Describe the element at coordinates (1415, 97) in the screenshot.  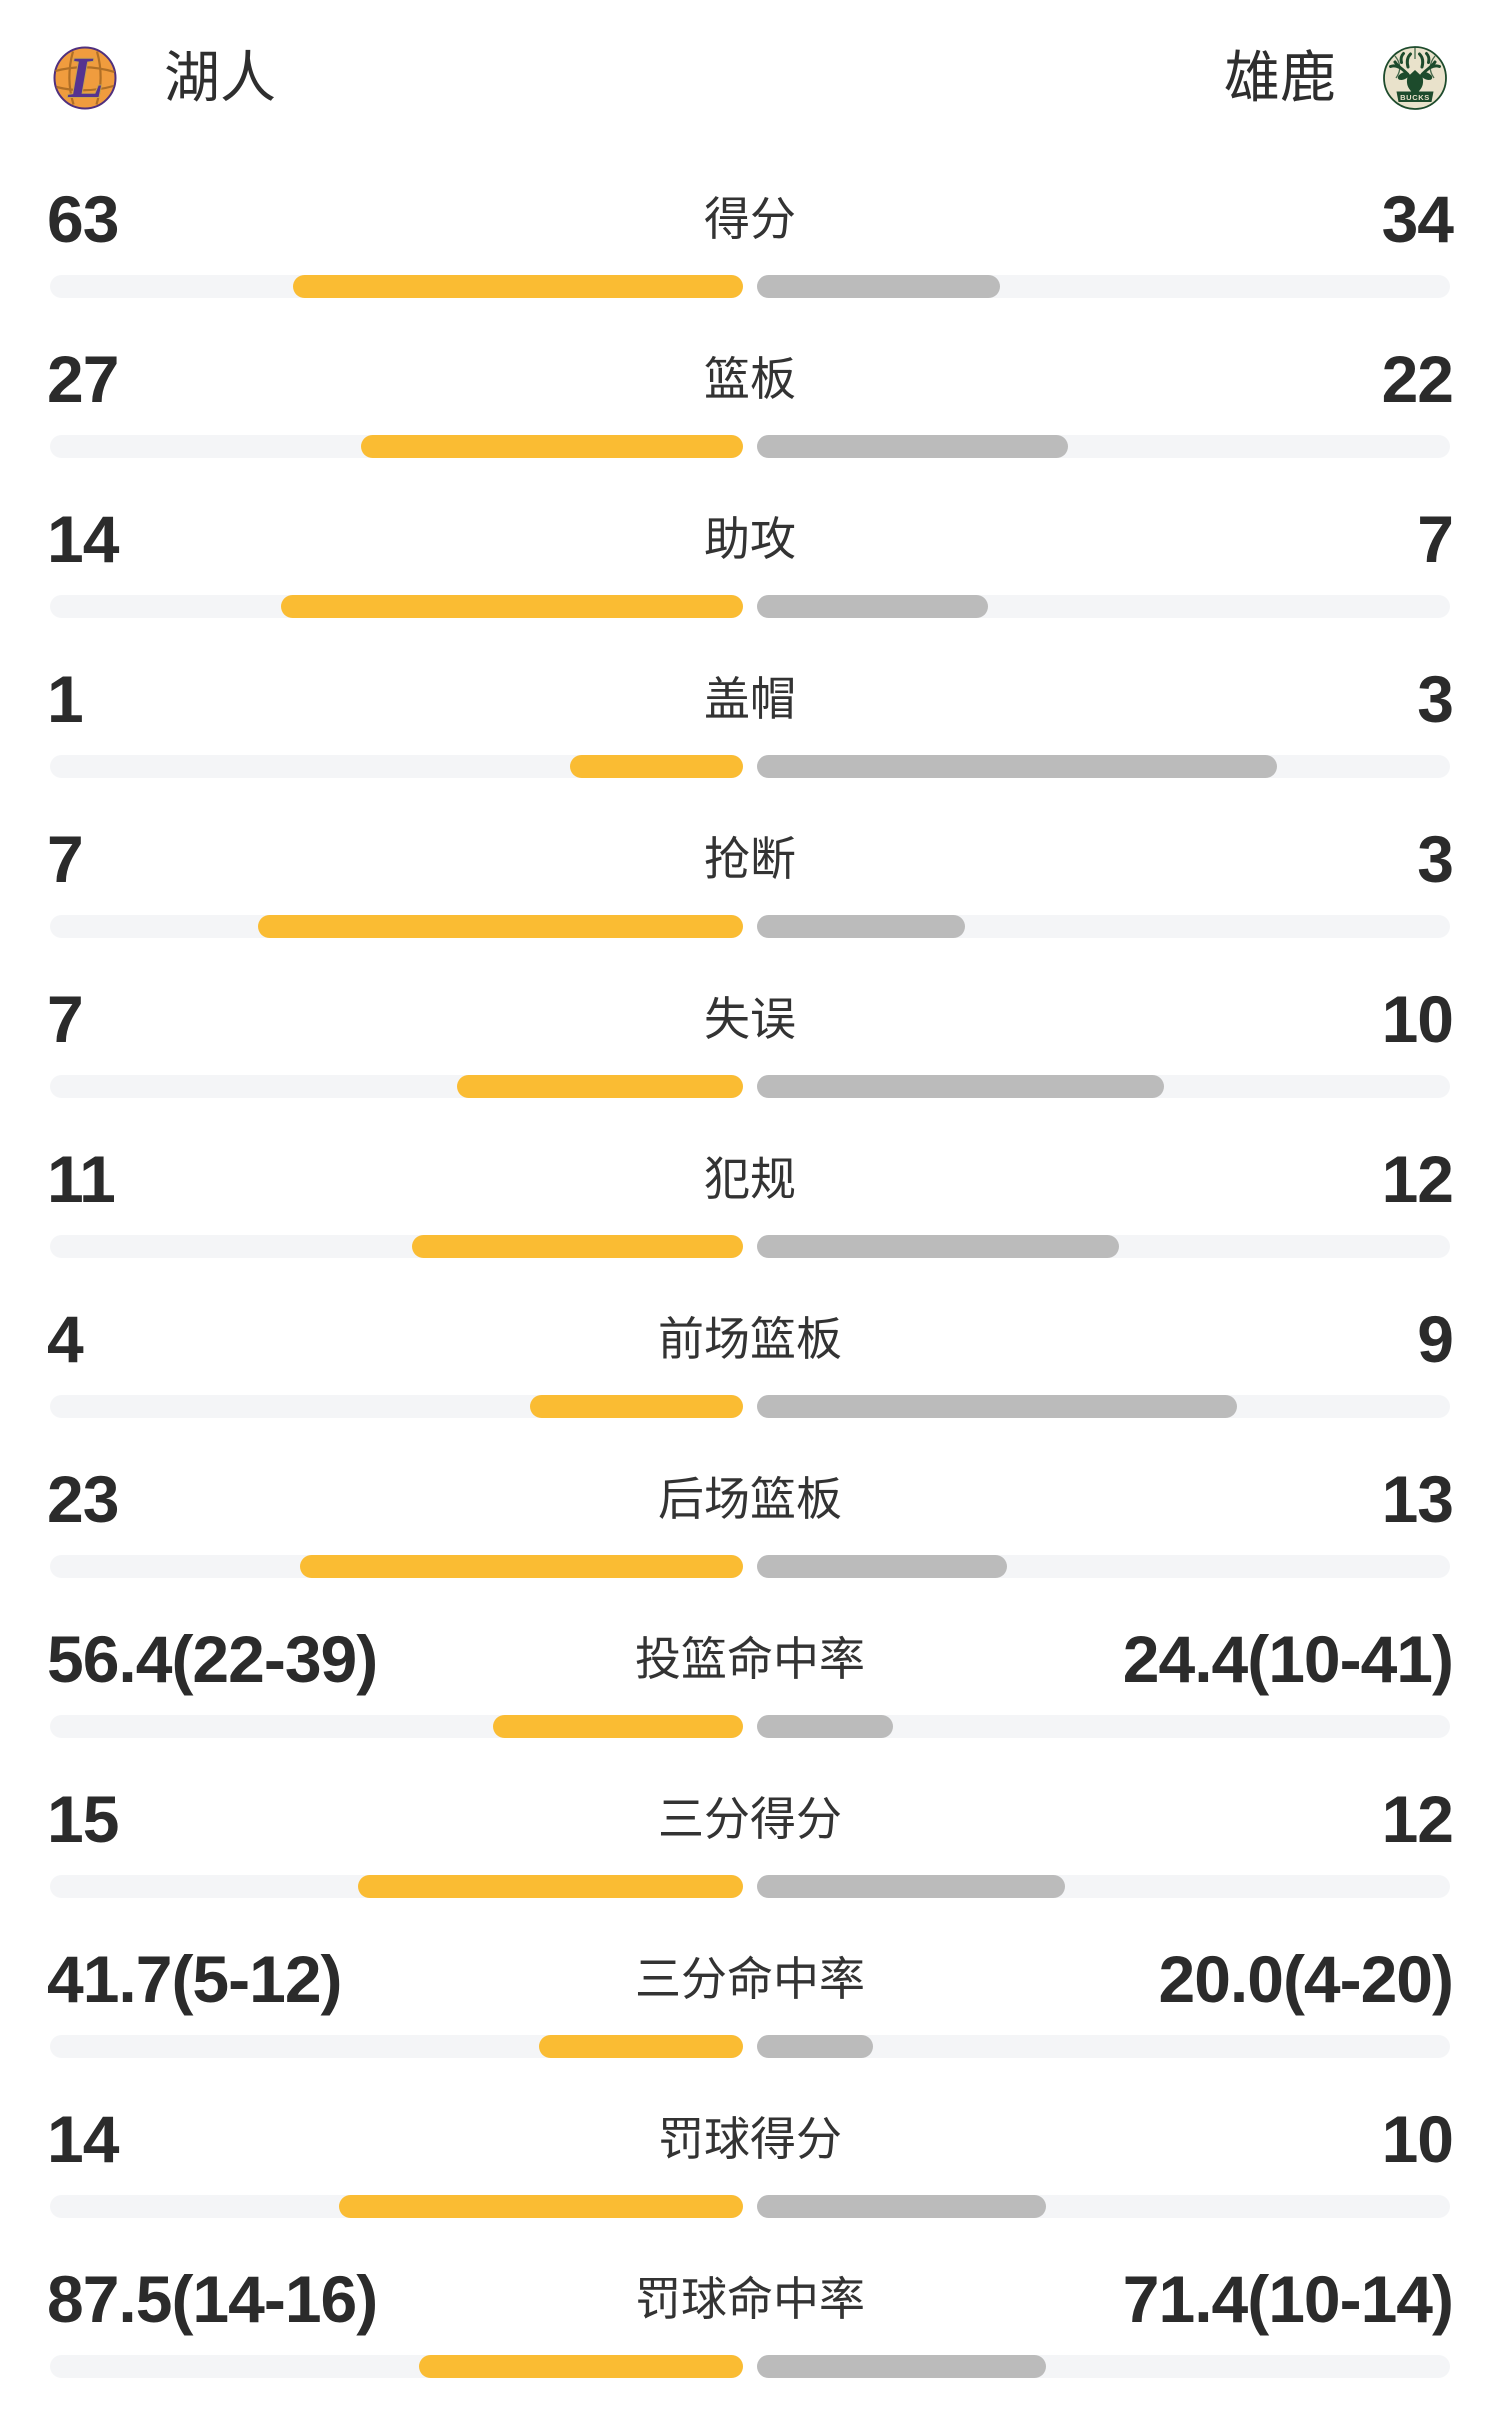
I see `bucks-logo-badge: BUCKS` at that location.